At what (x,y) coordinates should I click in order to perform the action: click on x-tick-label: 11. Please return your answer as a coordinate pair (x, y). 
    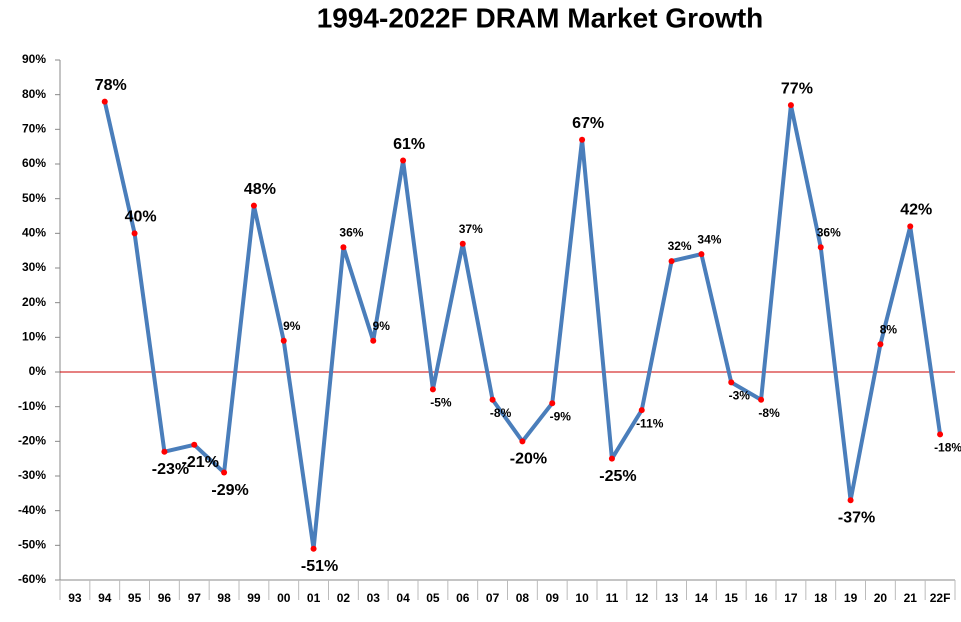
    Looking at the image, I should click on (612, 598).